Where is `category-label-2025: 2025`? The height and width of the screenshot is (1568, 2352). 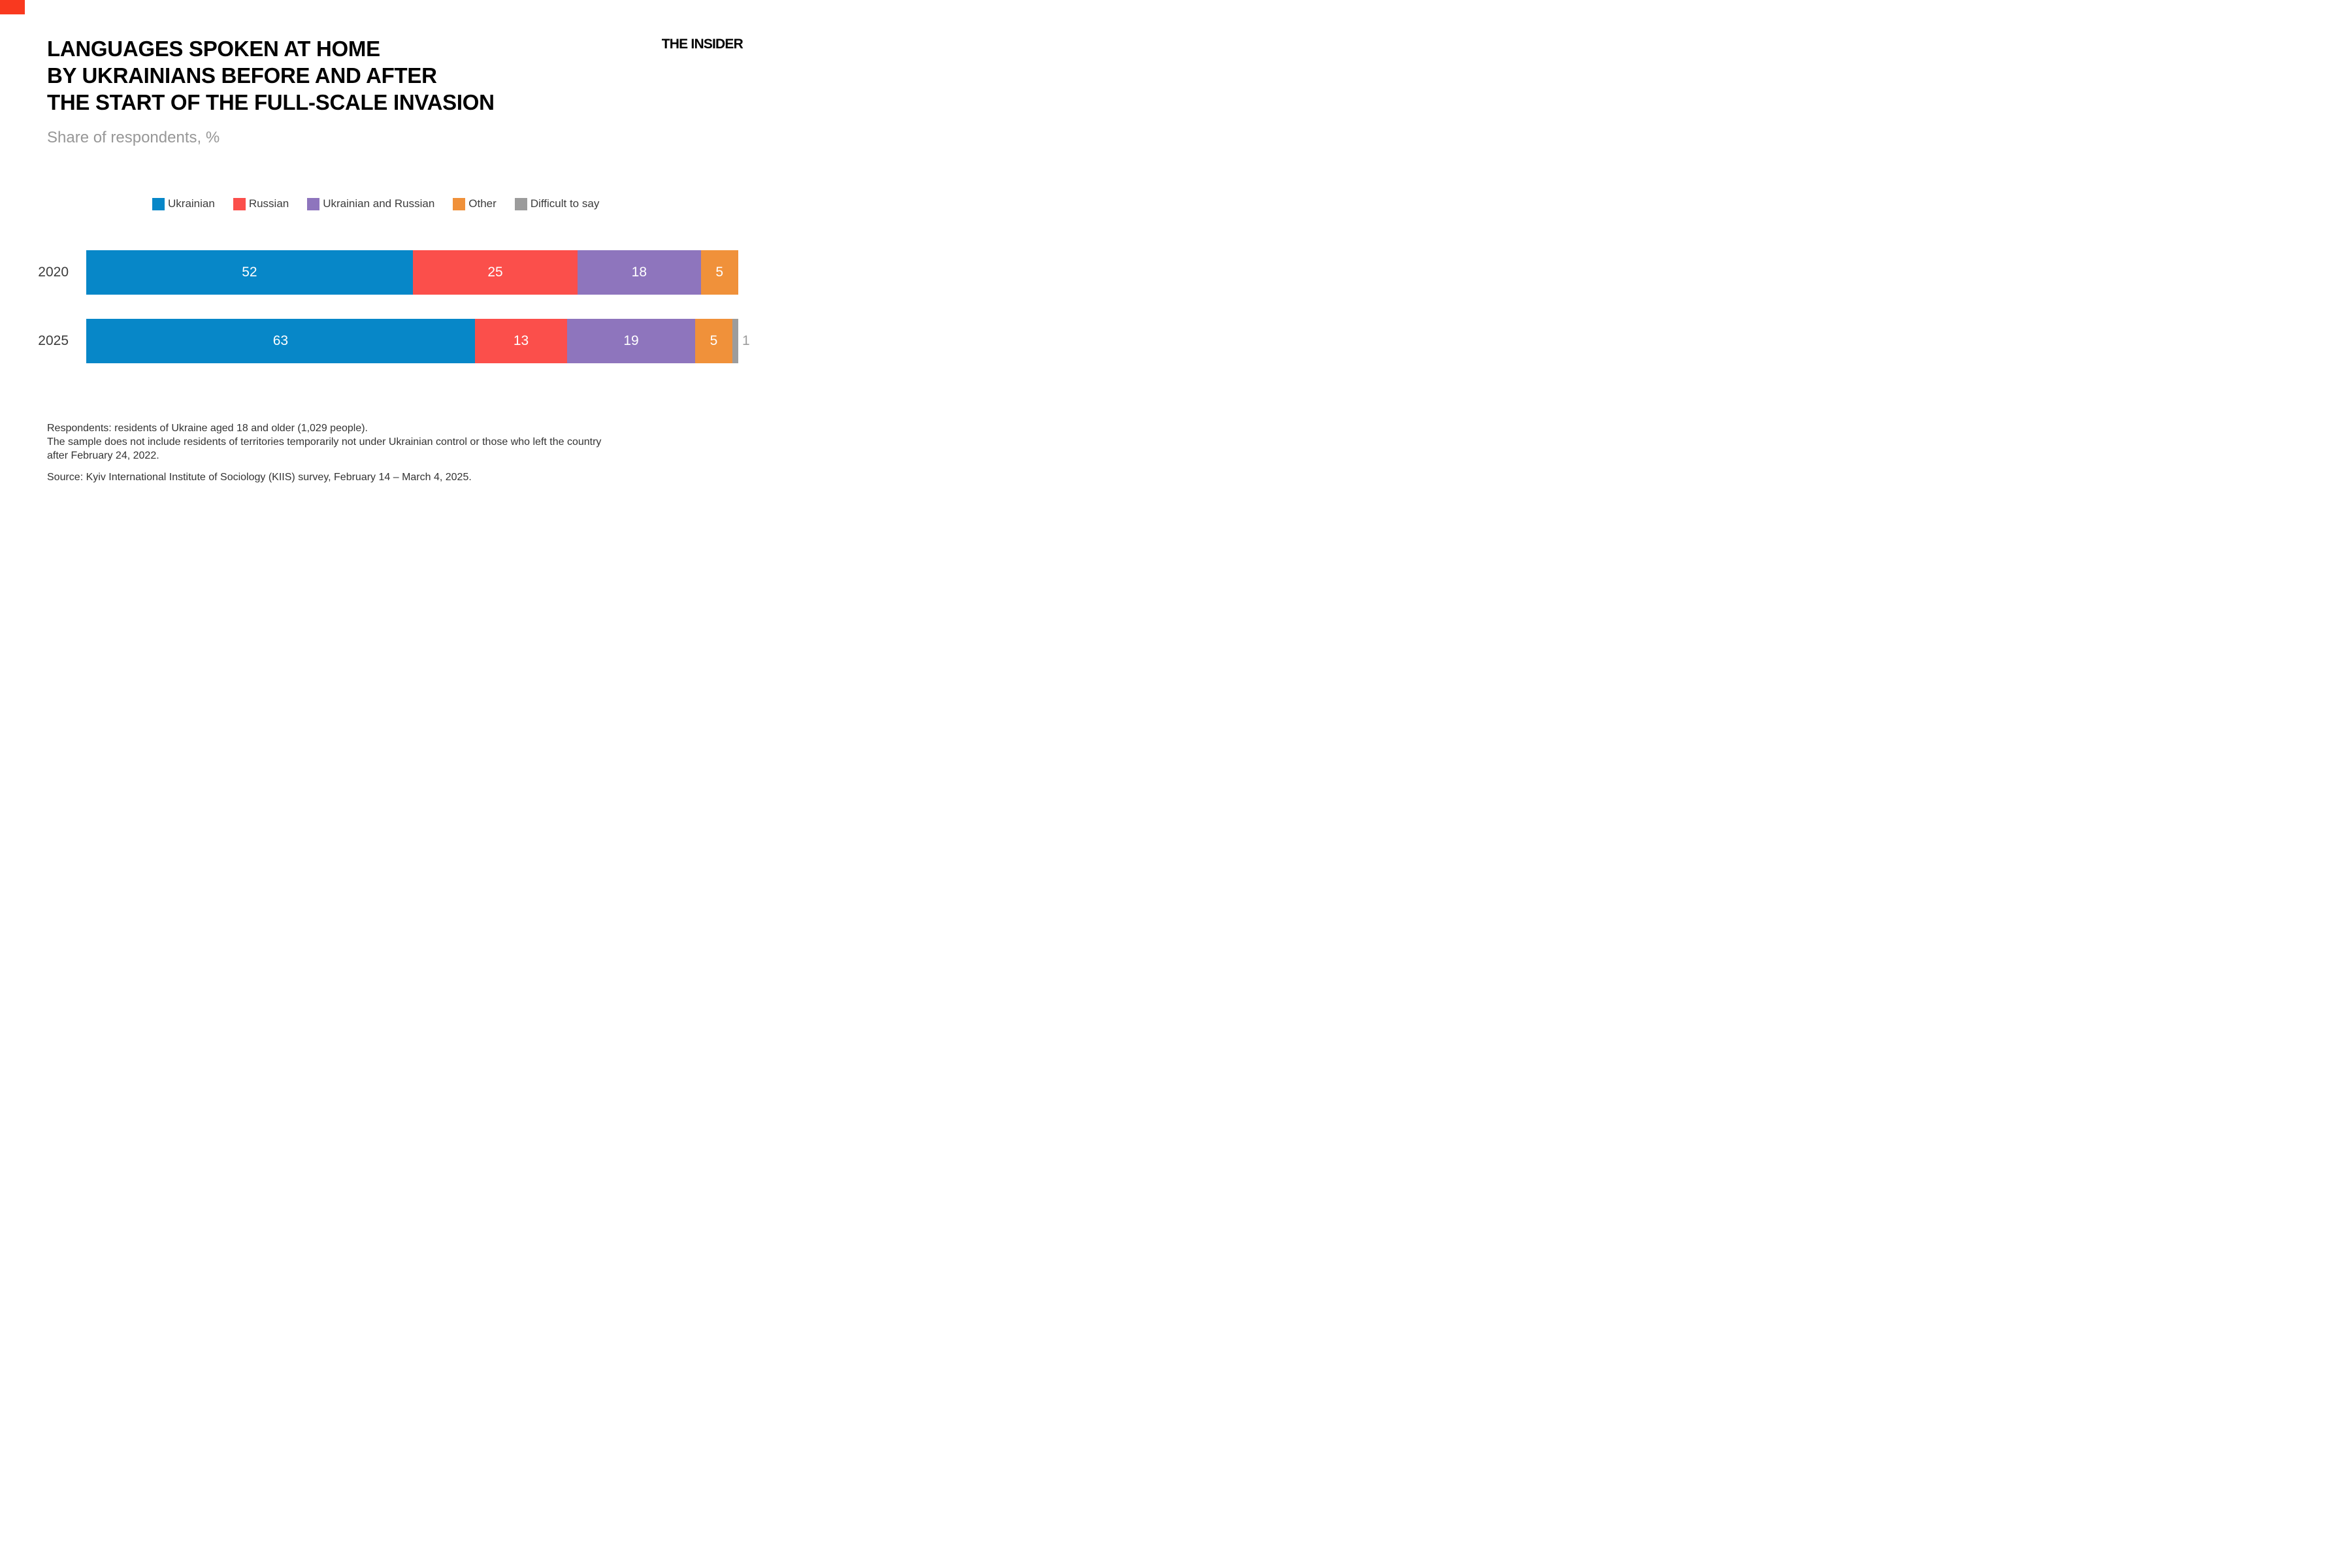 category-label-2025: 2025 is located at coordinates (53, 340).